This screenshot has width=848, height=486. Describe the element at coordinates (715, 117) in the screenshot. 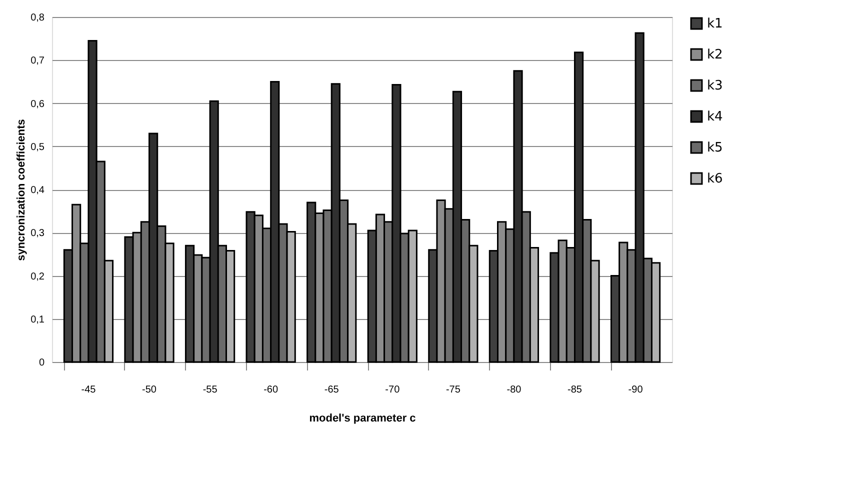

I see `legend-label: k4` at that location.